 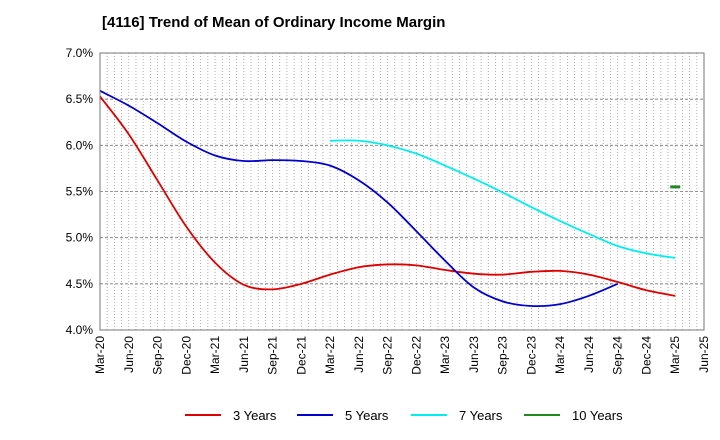 I want to click on x-tick-label: Jun-21, so click(x=244, y=354).